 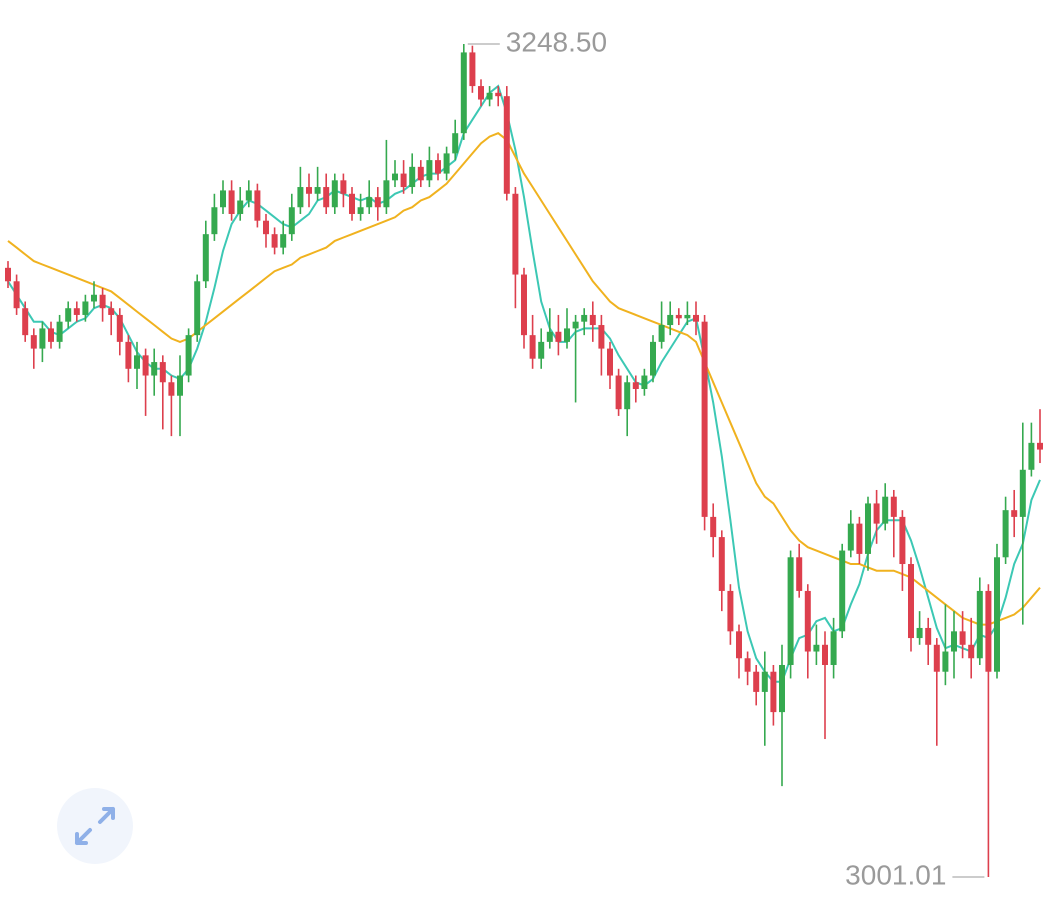 What do you see at coordinates (556, 41) in the screenshot?
I see `annotation-label: 3248.50` at bounding box center [556, 41].